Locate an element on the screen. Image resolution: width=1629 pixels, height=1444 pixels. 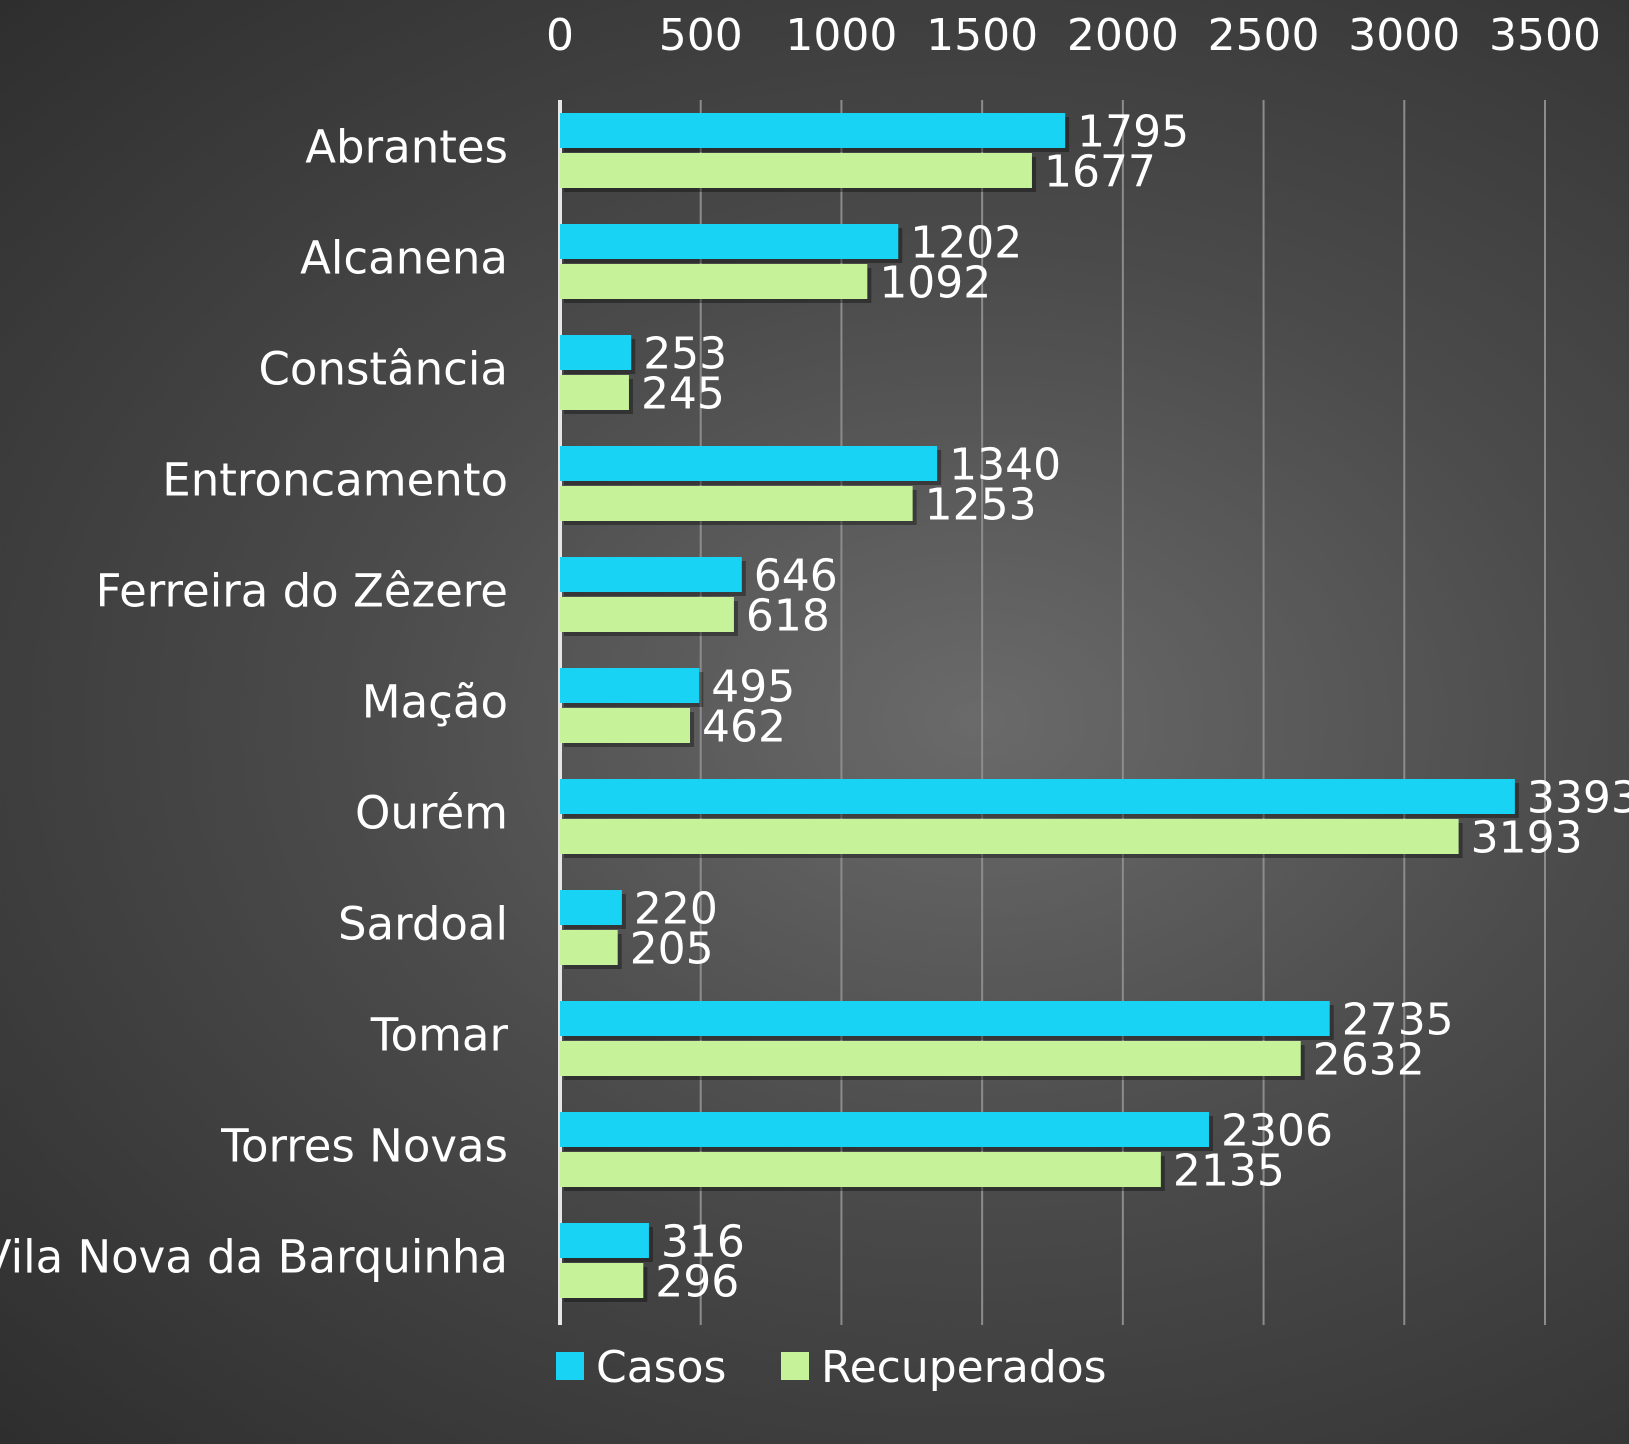
data-label: 495 is located at coordinates (753, 687).